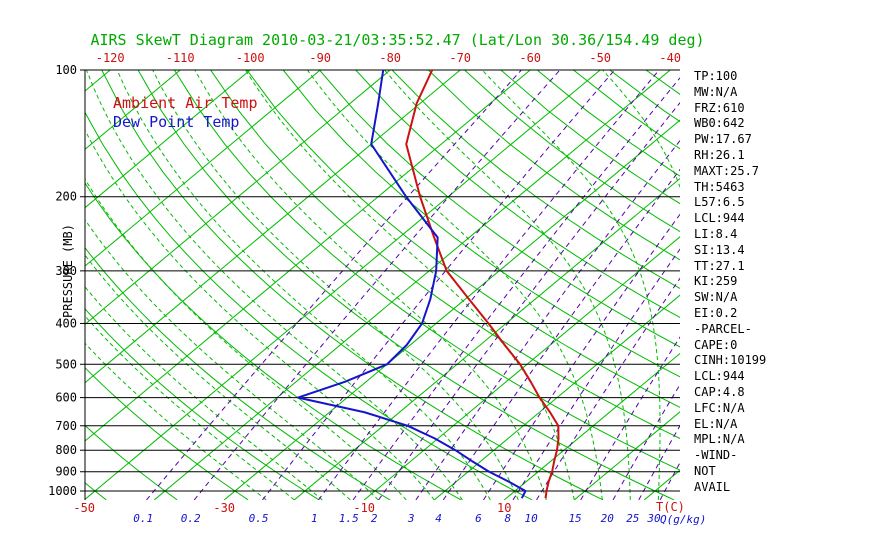 The width and height of the screenshot is (870, 560). What do you see at coordinates (374, 518) in the screenshot?
I see `mixing-ratio-tick-label: 2` at bounding box center [374, 518].